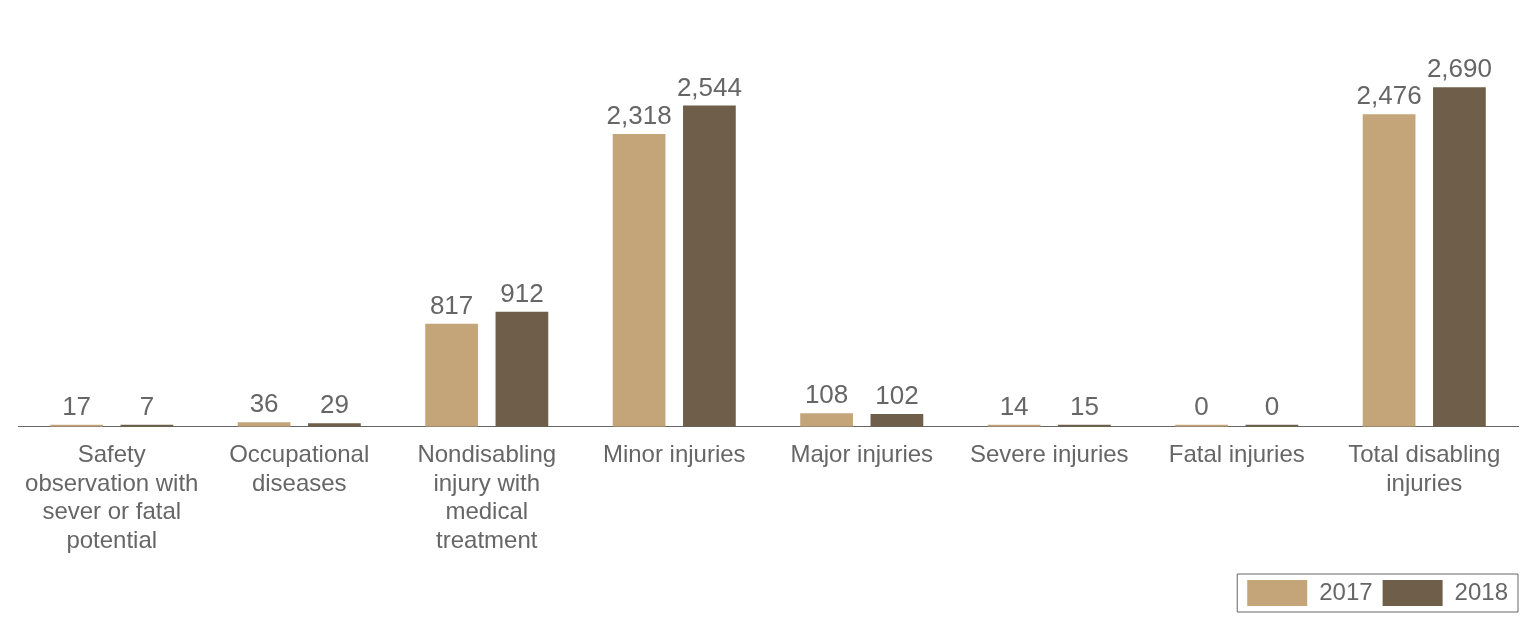  What do you see at coordinates (487, 496) in the screenshot?
I see `x-tick-label: Nondisabling injury with medical treatment` at bounding box center [487, 496].